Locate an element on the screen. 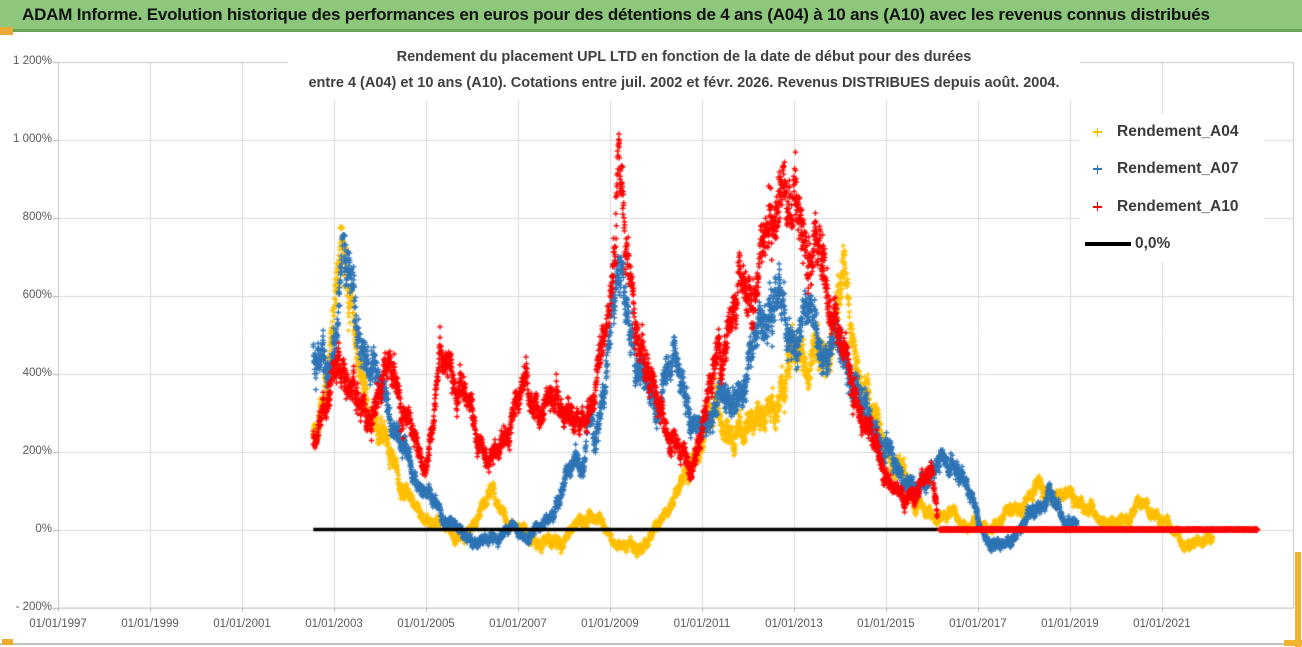  x-axis-tick-label: 01/01/2009 is located at coordinates (610, 624).